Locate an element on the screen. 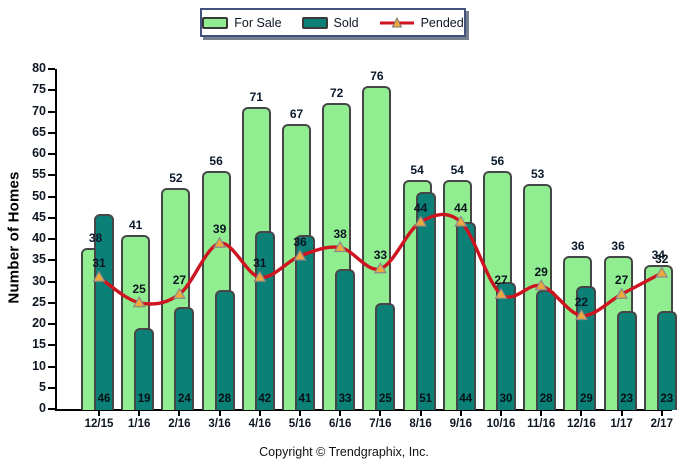 Image resolution: width=688 pixels, height=472 pixels. for-sale-value-label: 76 is located at coordinates (377, 76).